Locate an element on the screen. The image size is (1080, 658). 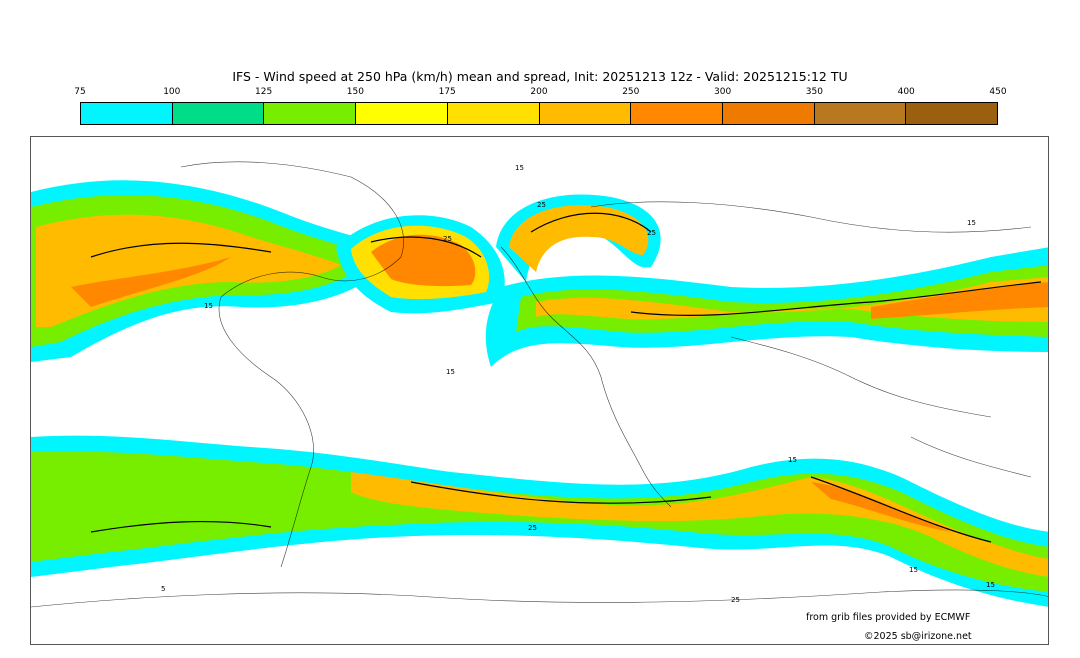
legend-tick-label: 200 is located at coordinates (539, 92).